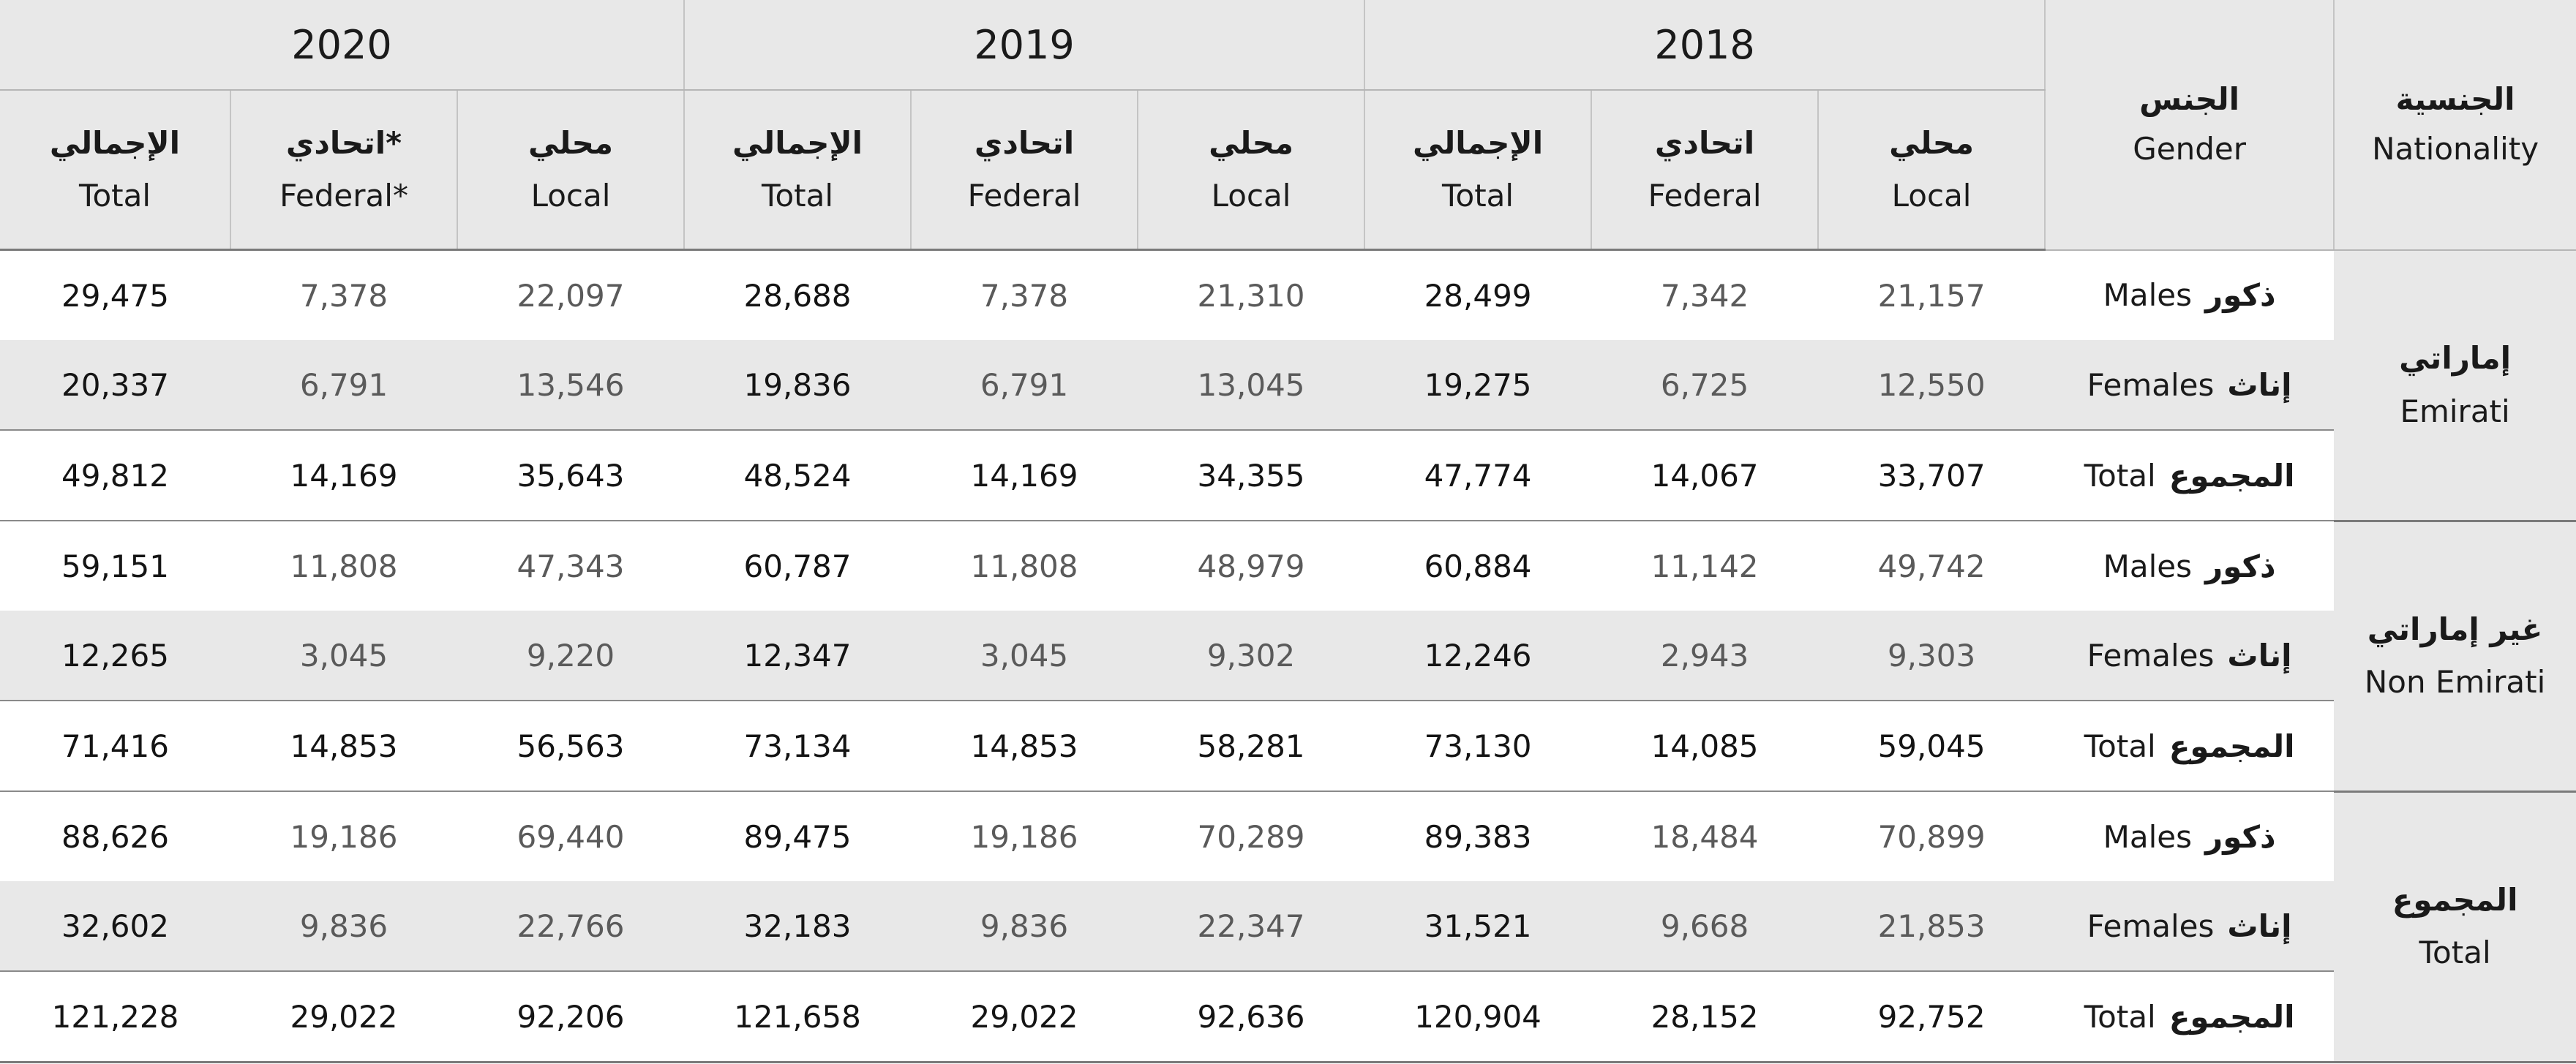 The height and width of the screenshot is (1064, 2576). Describe the element at coordinates (1024, 45) in the screenshot. I see `year-header-2019: 2019` at that location.